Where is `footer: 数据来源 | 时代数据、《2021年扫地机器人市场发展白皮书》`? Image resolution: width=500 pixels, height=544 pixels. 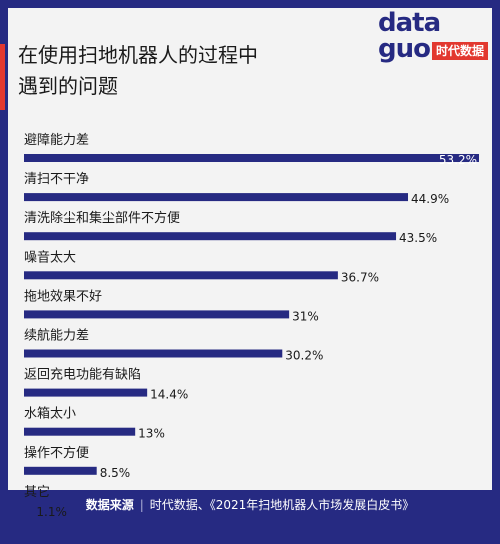 footer: 数据来源 | 时代数据、《2021年扫地机器人市场发展白皮书》 is located at coordinates (250, 517).